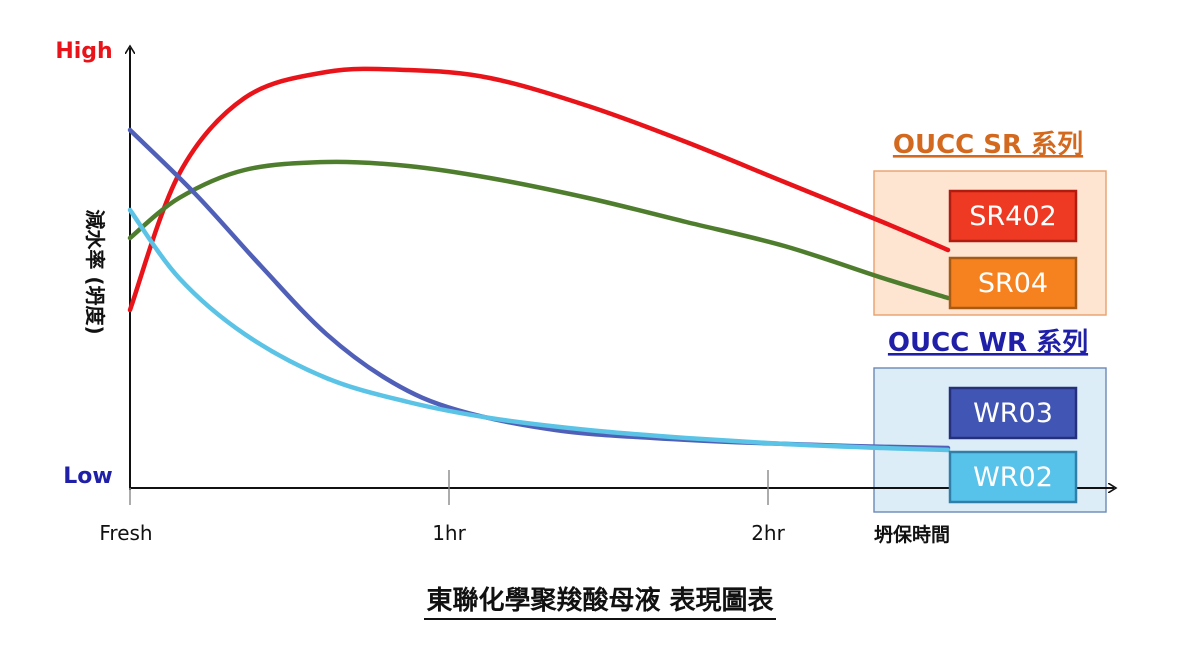  What do you see at coordinates (87, 476) in the screenshot?
I see `y-low-label: Low` at bounding box center [87, 476].